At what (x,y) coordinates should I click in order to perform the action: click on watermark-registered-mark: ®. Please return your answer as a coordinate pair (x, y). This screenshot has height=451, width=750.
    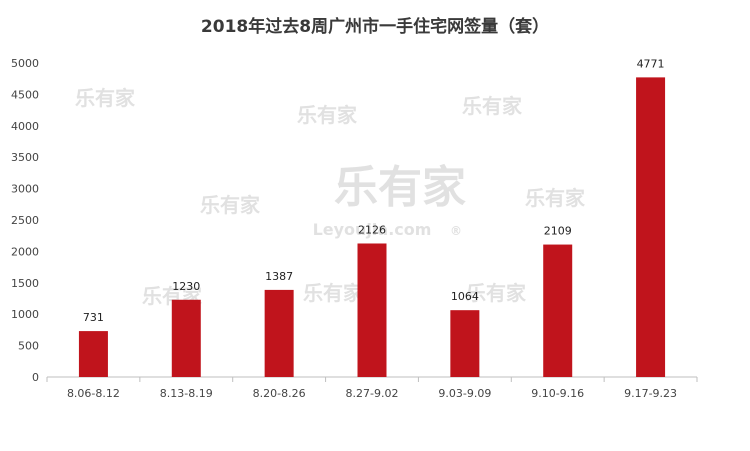
    Looking at the image, I should click on (456, 231).